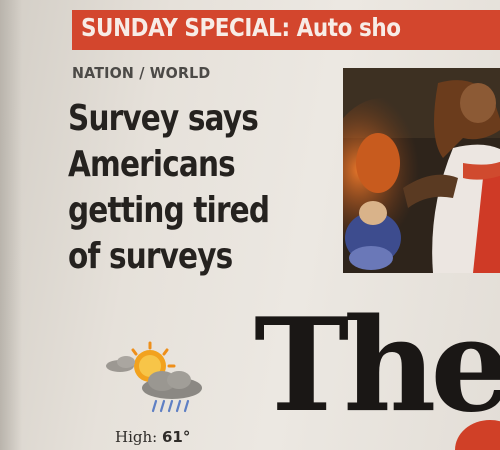 This screenshot has width=500, height=450. I want to click on promo-banner-text: SUNDAY SPECIAL: Auto sho, so click(241, 27).